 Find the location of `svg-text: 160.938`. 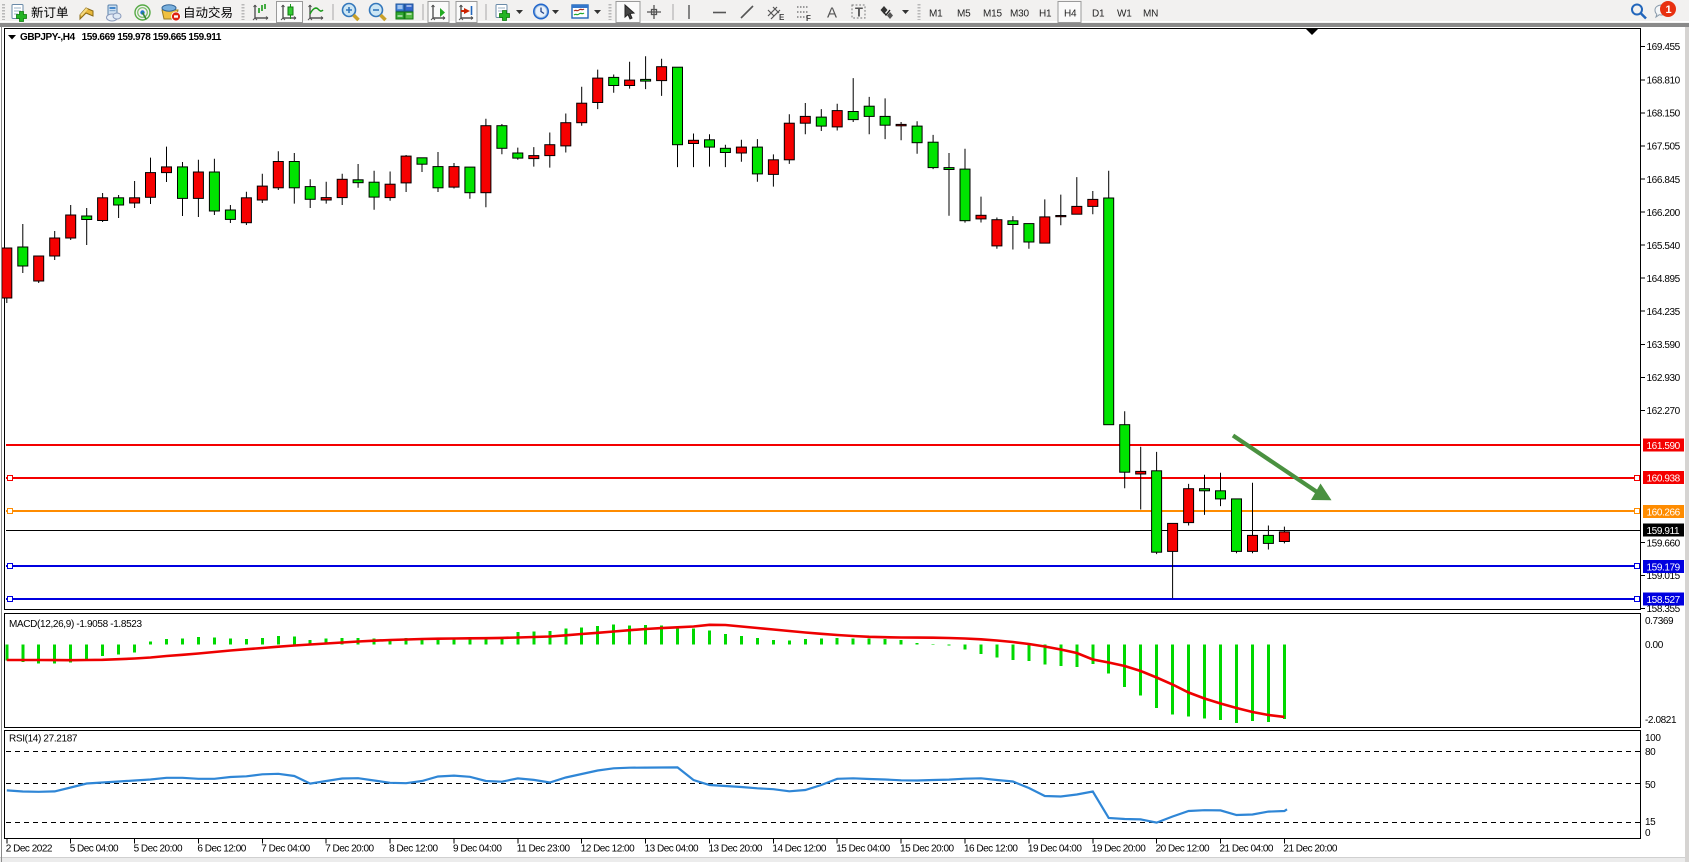

svg-text: 160.938 is located at coordinates (1664, 479).